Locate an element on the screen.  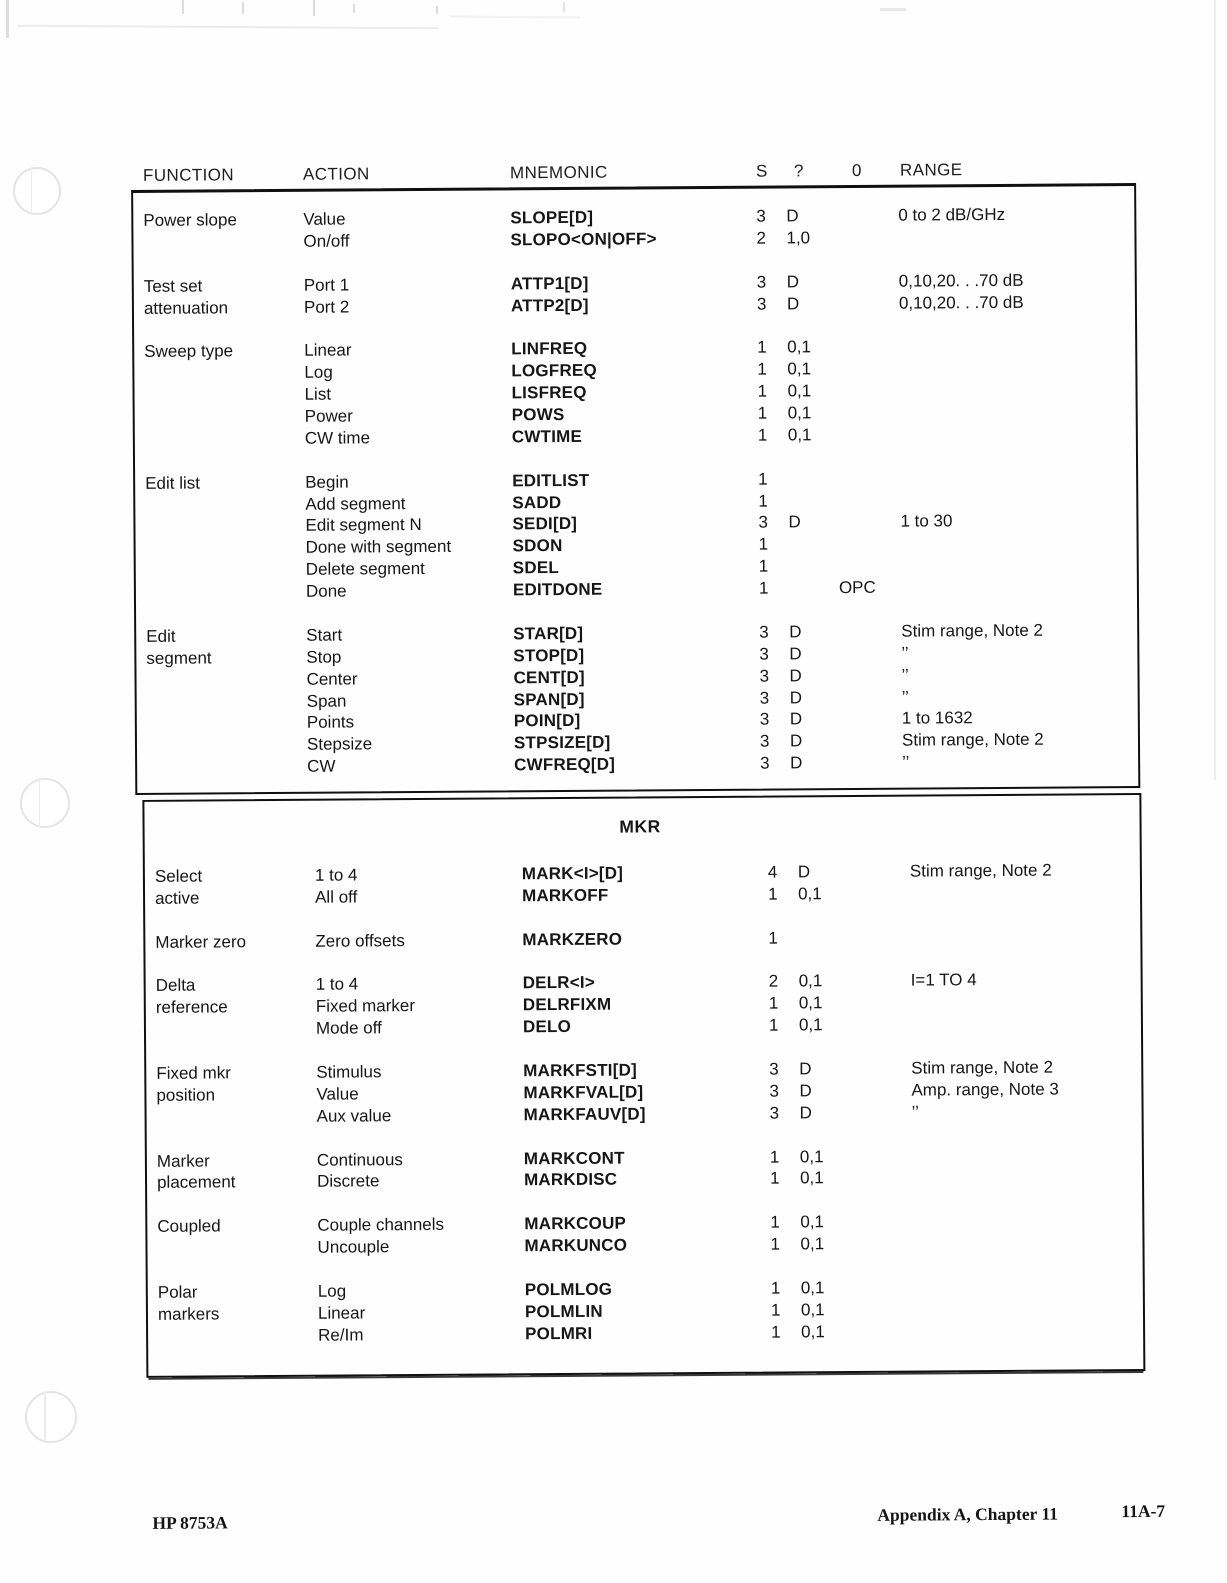
cell-range: Stim range, Note 2 is located at coordinates (982, 1067).